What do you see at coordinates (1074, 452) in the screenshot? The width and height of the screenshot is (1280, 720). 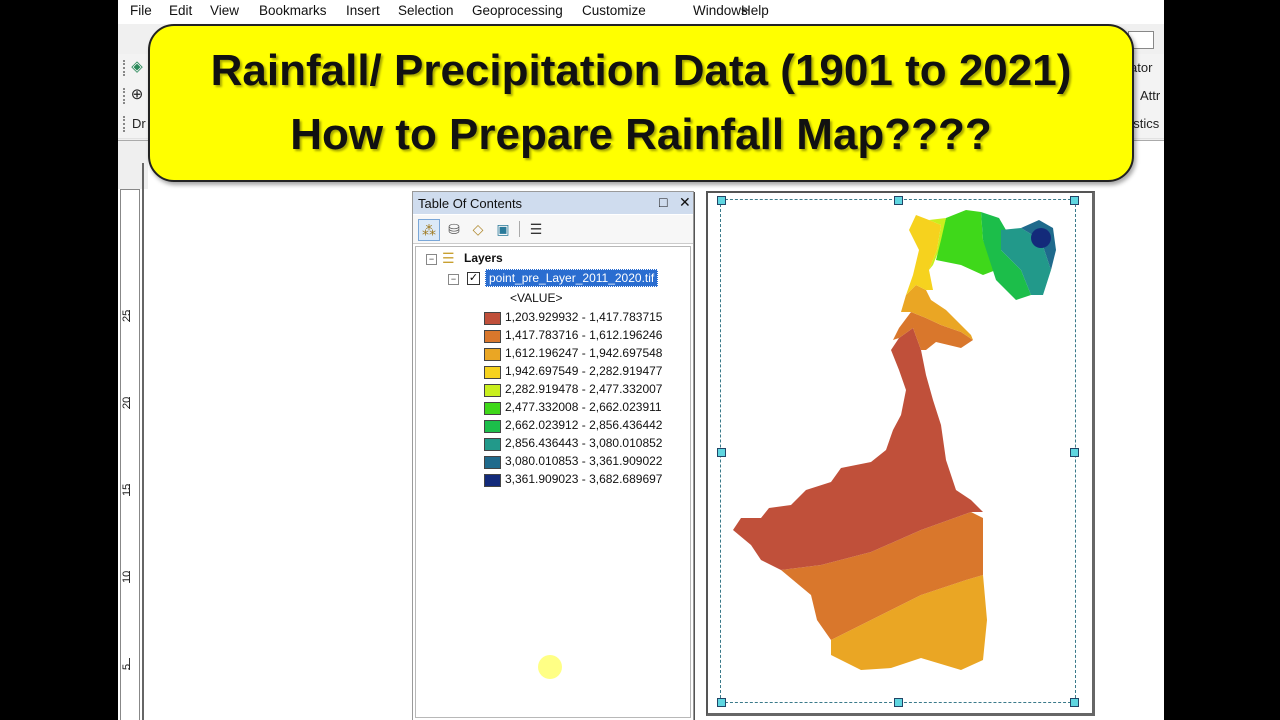 I see `resize-handle-e` at bounding box center [1074, 452].